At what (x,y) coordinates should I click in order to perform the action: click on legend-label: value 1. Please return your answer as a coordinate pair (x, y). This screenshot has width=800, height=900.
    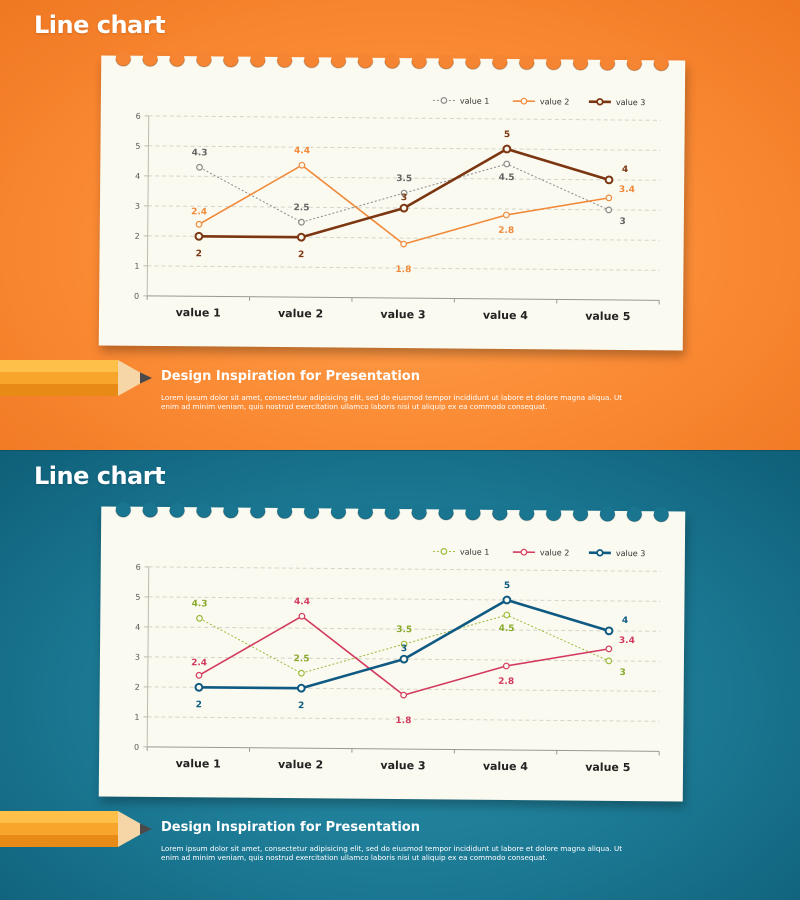
    Looking at the image, I should click on (475, 552).